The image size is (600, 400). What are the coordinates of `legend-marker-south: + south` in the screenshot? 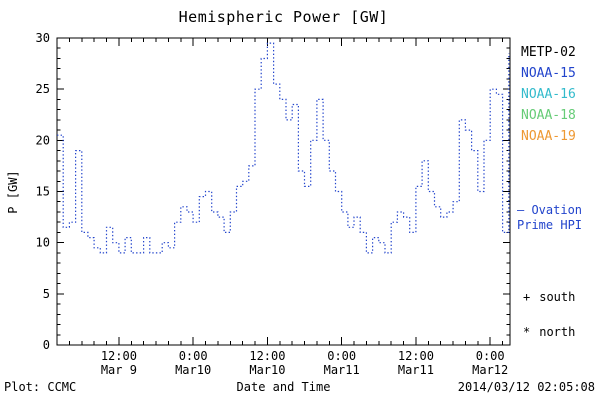 It's located at (549, 297).